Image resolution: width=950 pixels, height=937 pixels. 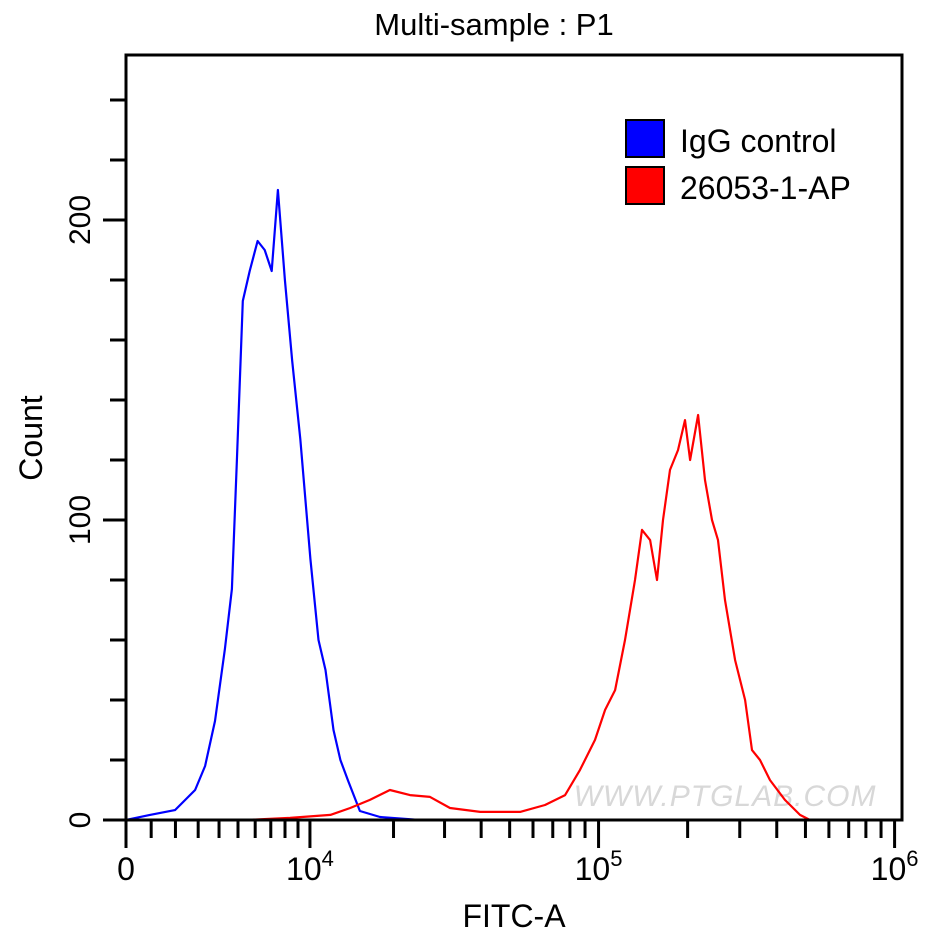 I want to click on legend: IgG control 26053-1-AP, so click(x=738, y=162).